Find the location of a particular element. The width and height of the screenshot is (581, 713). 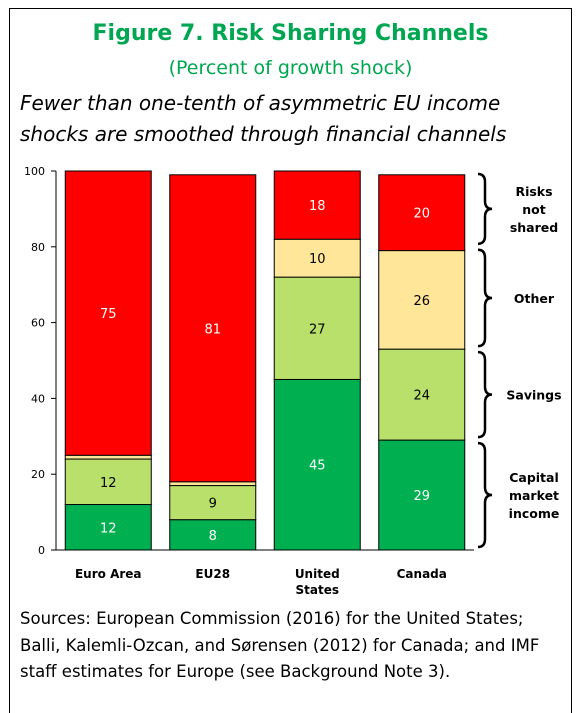

data-label: 81 is located at coordinates (212, 329).